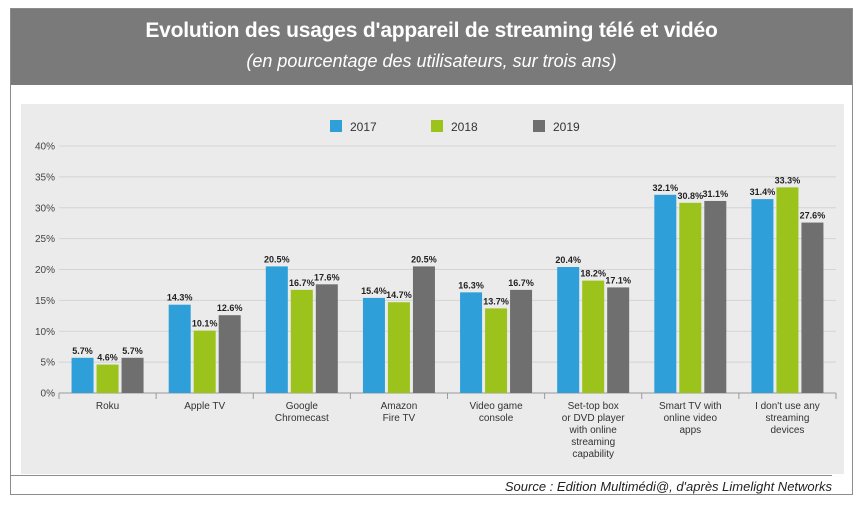 The image size is (866, 505). What do you see at coordinates (302, 406) in the screenshot?
I see `category-label: Google` at bounding box center [302, 406].